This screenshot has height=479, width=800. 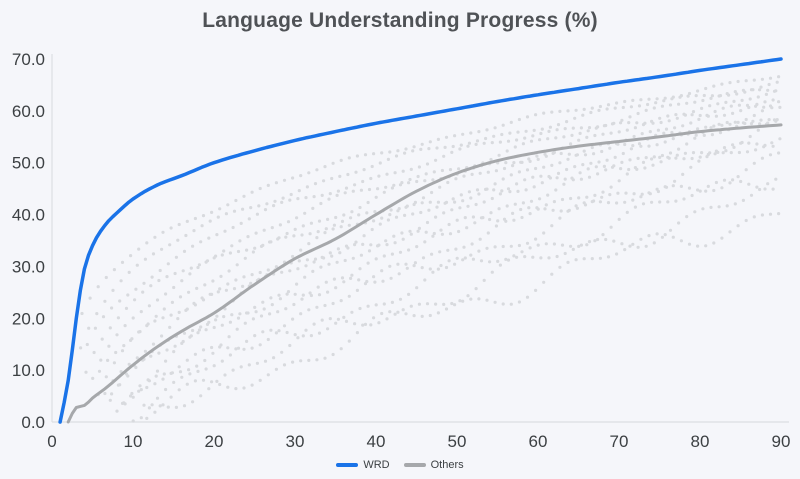 What do you see at coordinates (363, 465) in the screenshot?
I see `legend-item-wrd: WRD` at bounding box center [363, 465].